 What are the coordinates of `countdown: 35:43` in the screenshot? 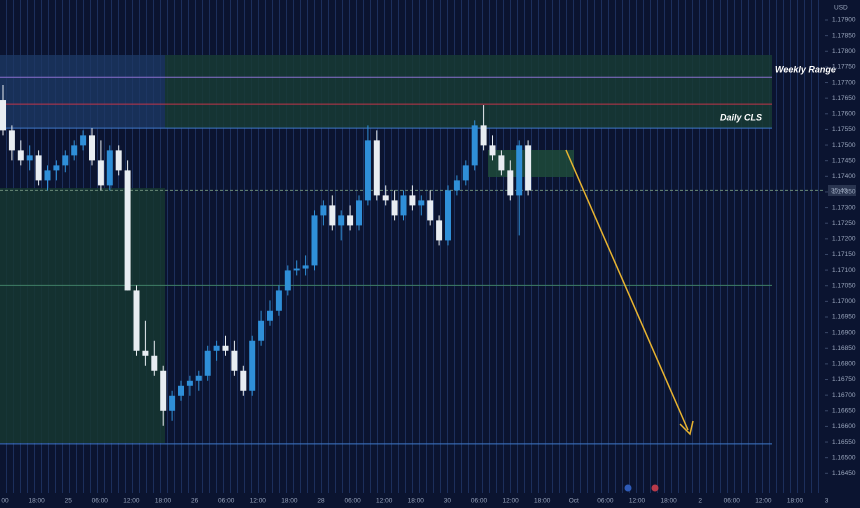 It's located at (839, 191).